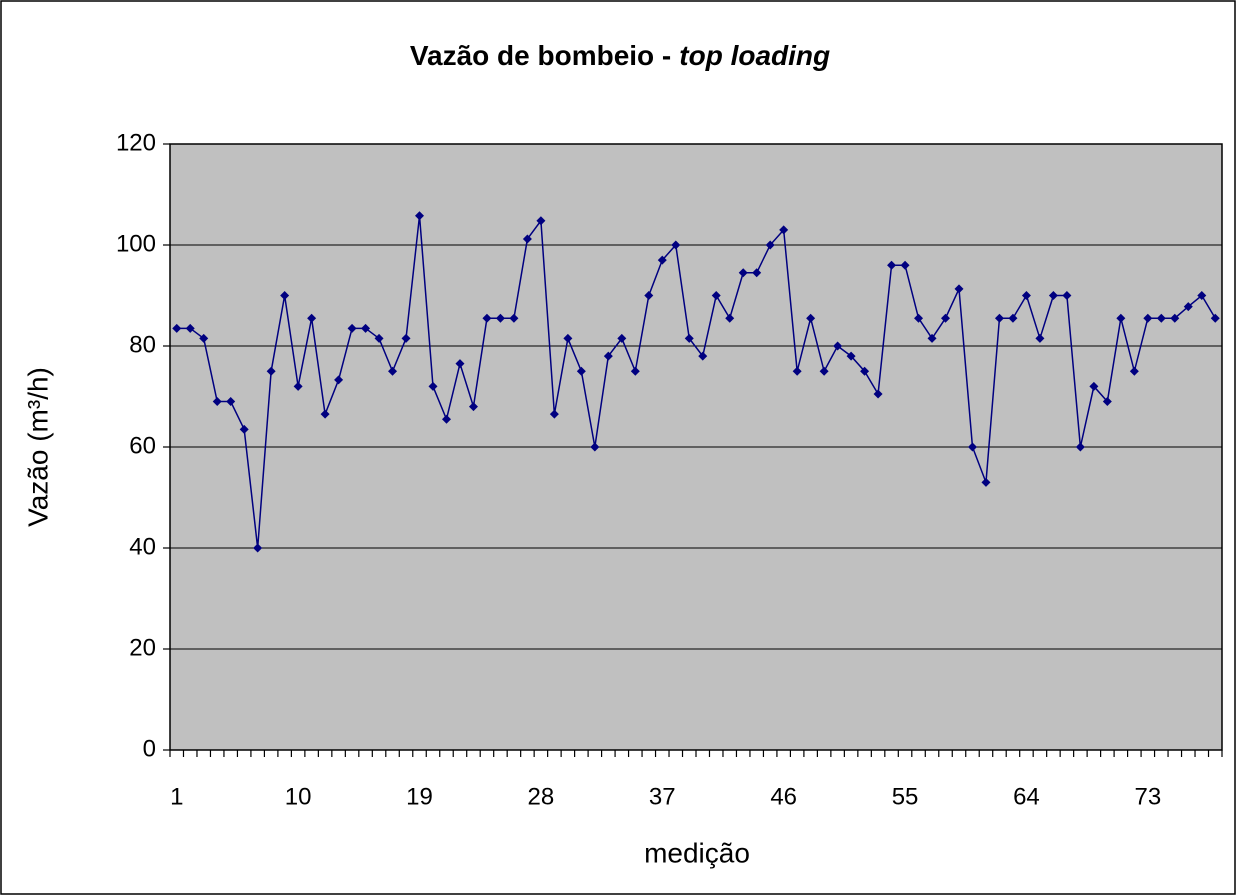 The width and height of the screenshot is (1236, 895). I want to click on x-tick-label: 64, so click(1026, 796).